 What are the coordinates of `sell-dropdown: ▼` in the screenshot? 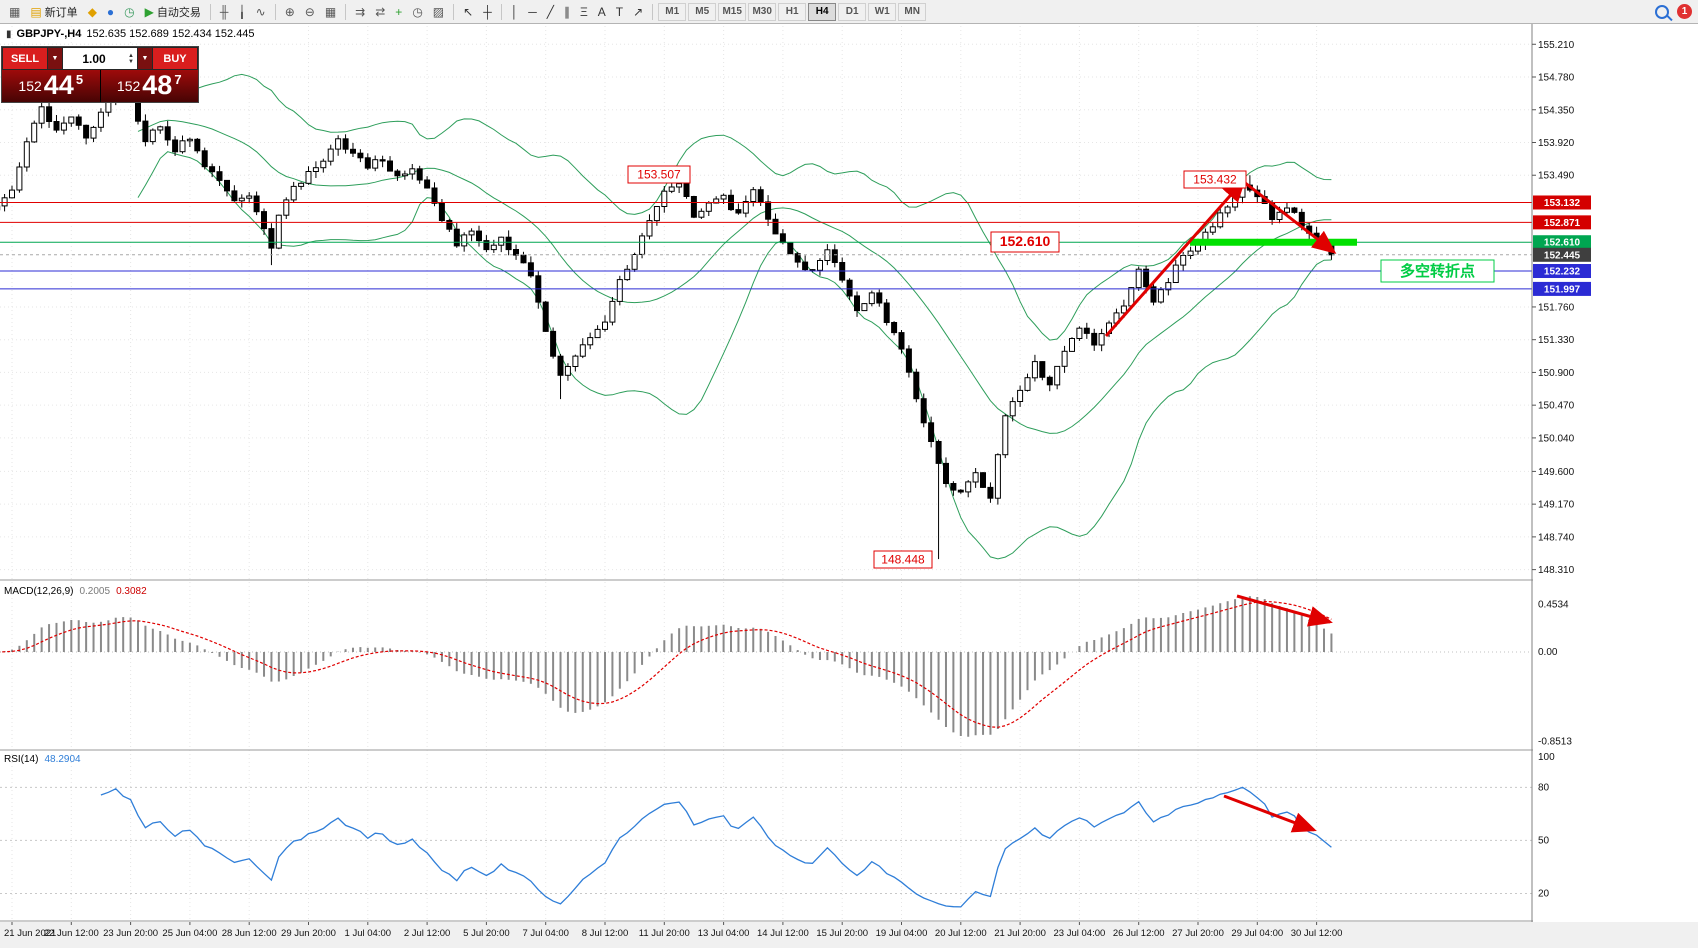 It's located at (55, 58).